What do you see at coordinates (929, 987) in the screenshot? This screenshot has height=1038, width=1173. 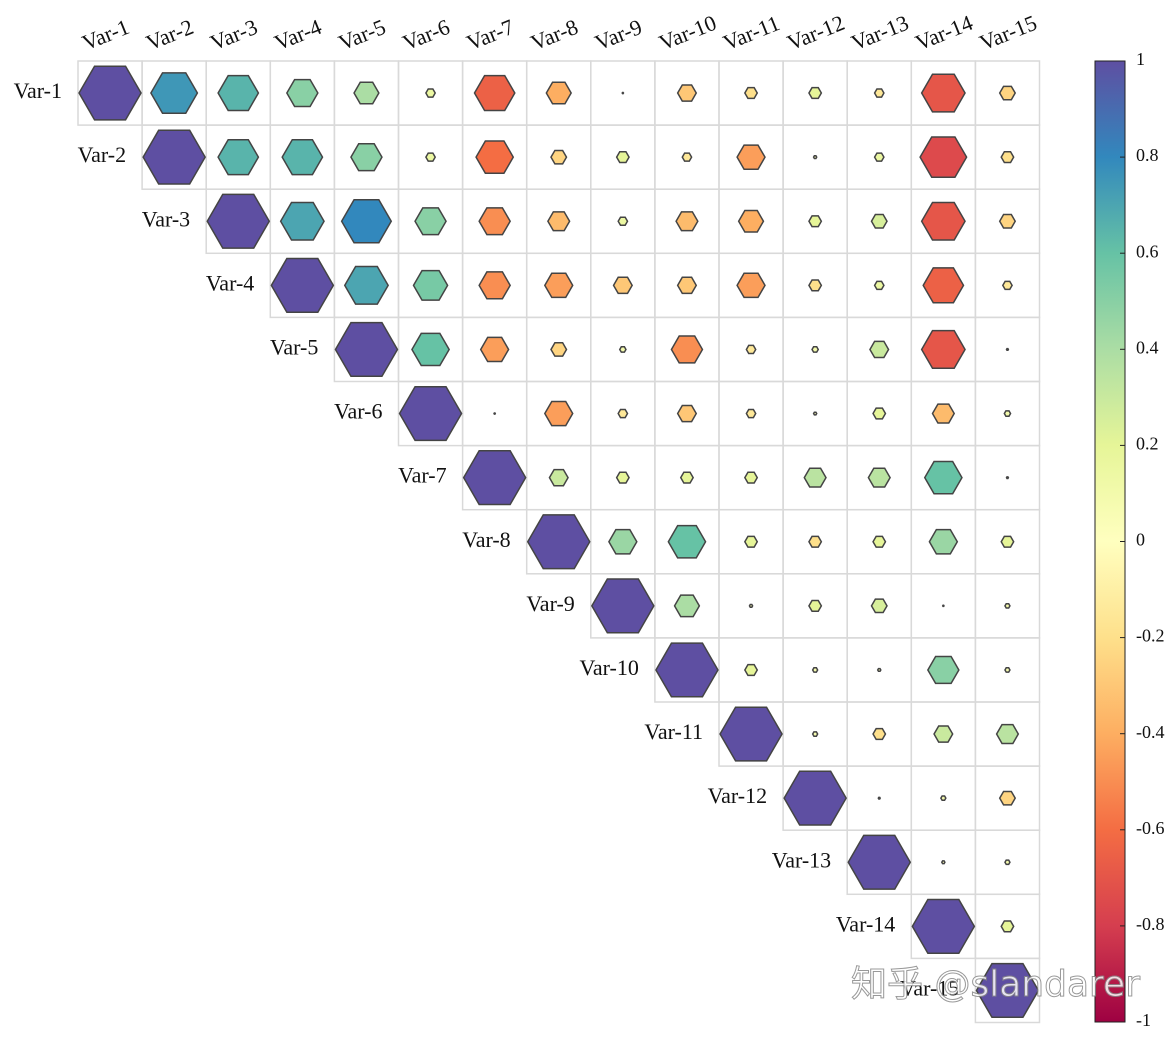 I see `row-label: Var-15` at bounding box center [929, 987].